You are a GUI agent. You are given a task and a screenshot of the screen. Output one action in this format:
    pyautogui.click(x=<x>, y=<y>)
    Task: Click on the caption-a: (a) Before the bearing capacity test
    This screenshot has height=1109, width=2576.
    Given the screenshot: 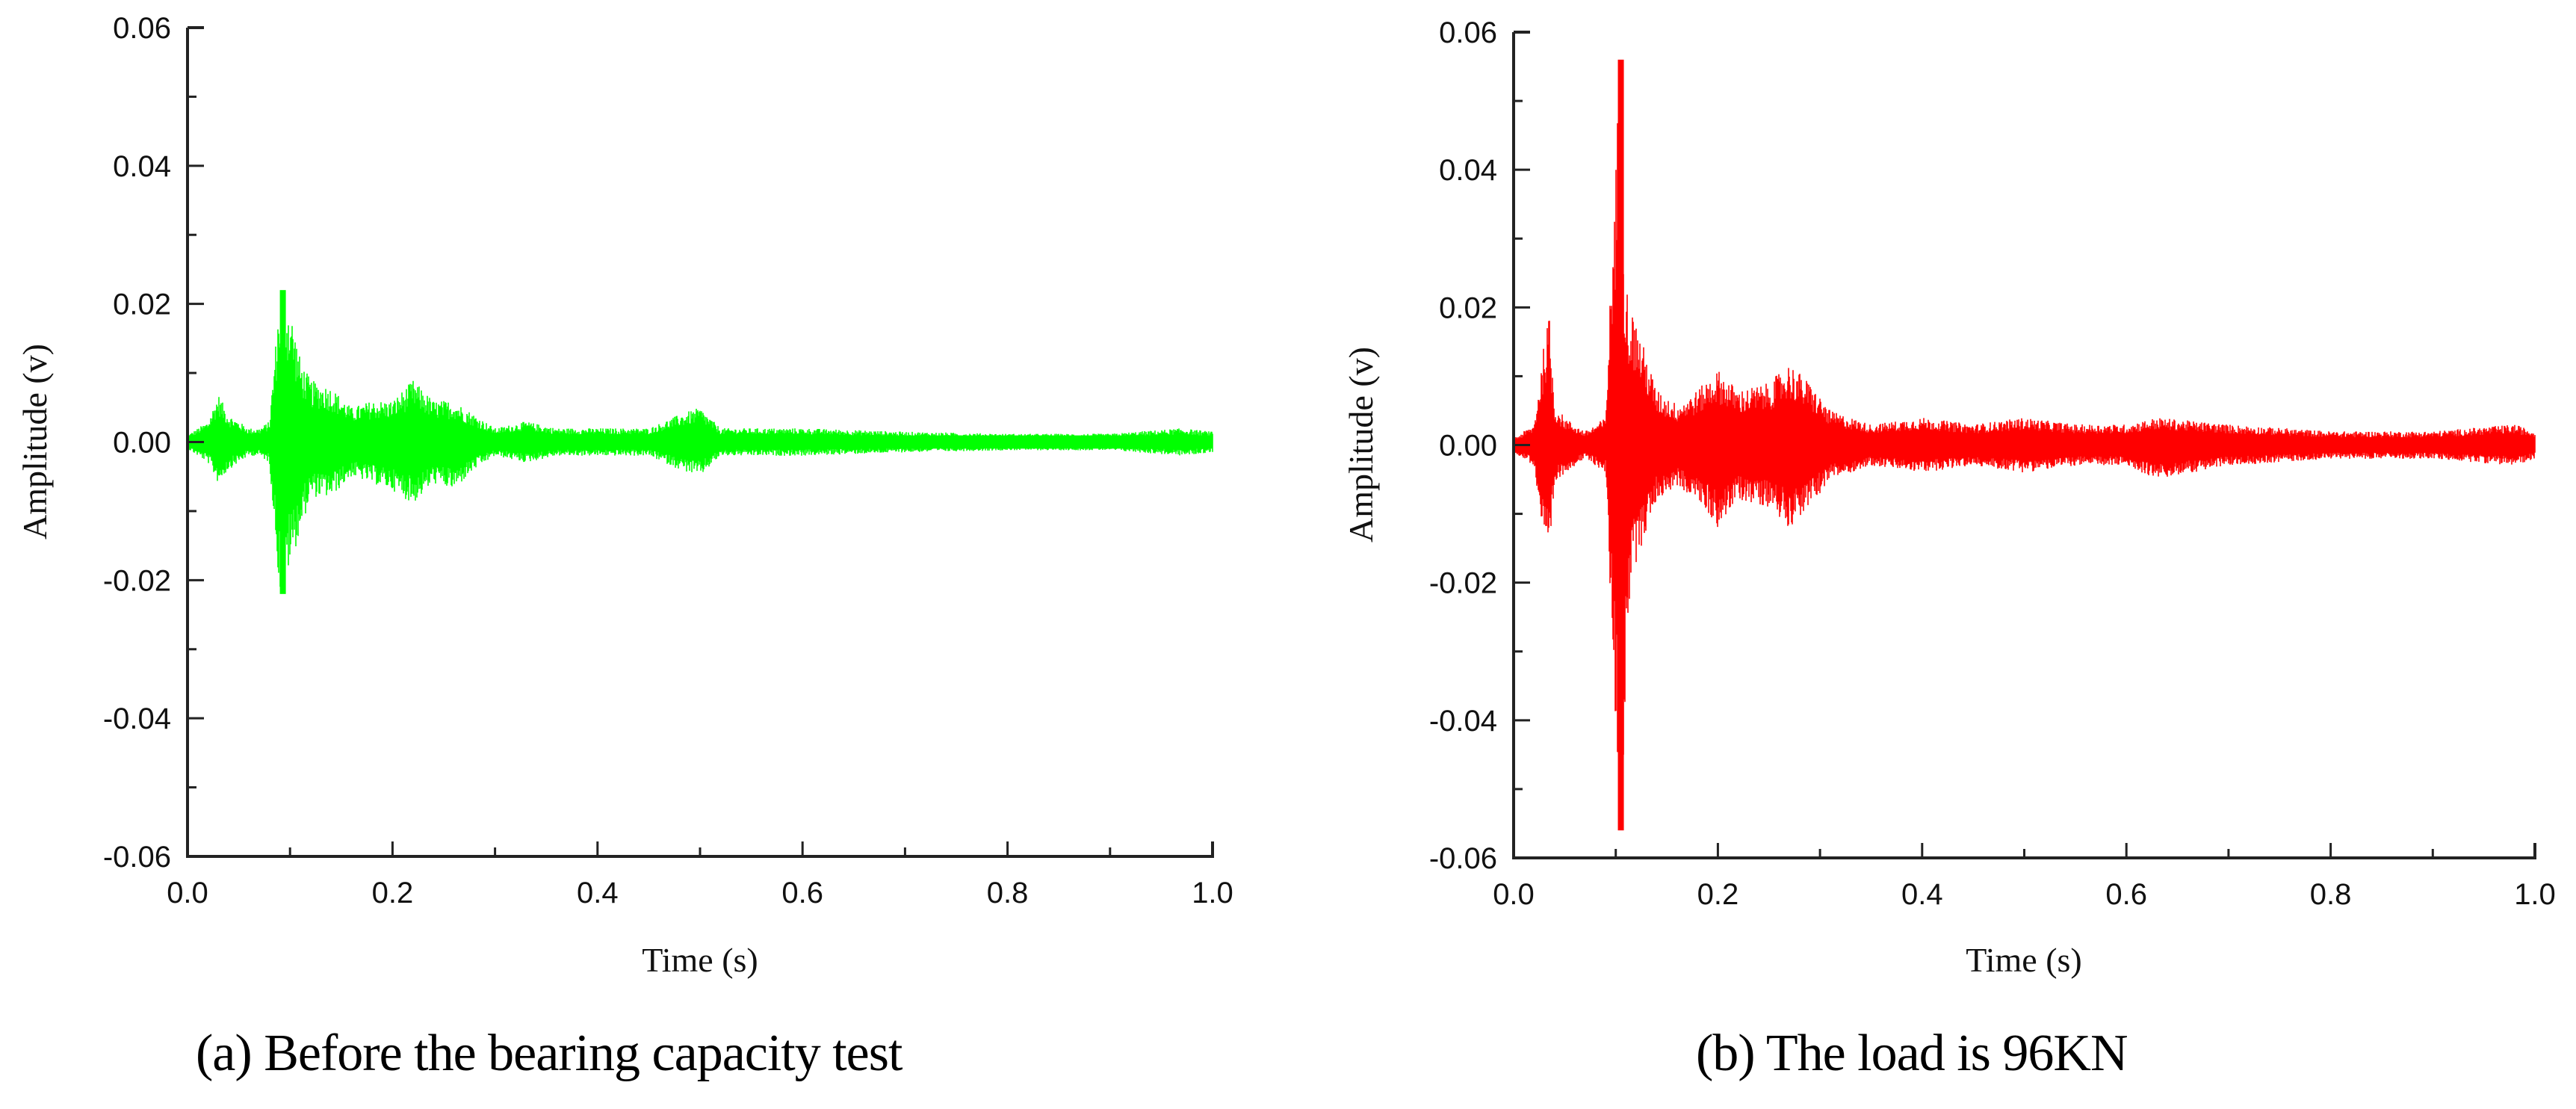 What is the action you would take?
    pyautogui.click(x=549, y=1053)
    